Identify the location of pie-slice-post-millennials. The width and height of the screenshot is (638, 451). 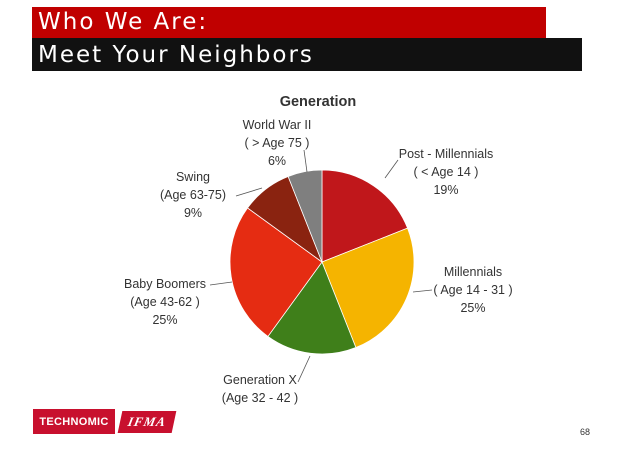
(365, 216).